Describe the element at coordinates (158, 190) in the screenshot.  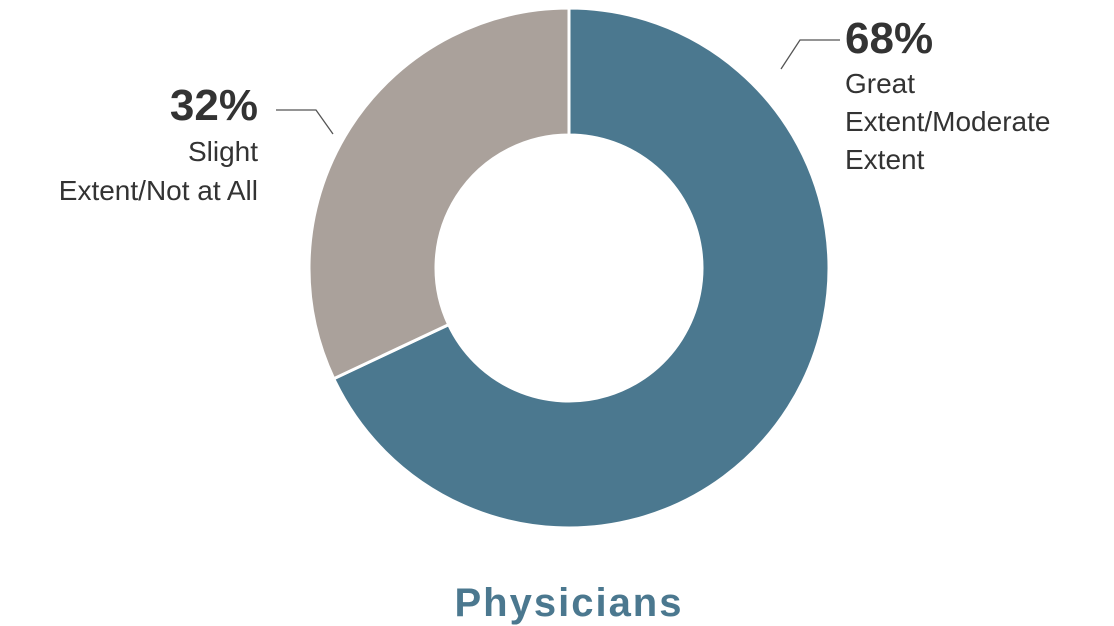
I see `slice-category-label-slight-not-line2: Extent/Not at All` at that location.